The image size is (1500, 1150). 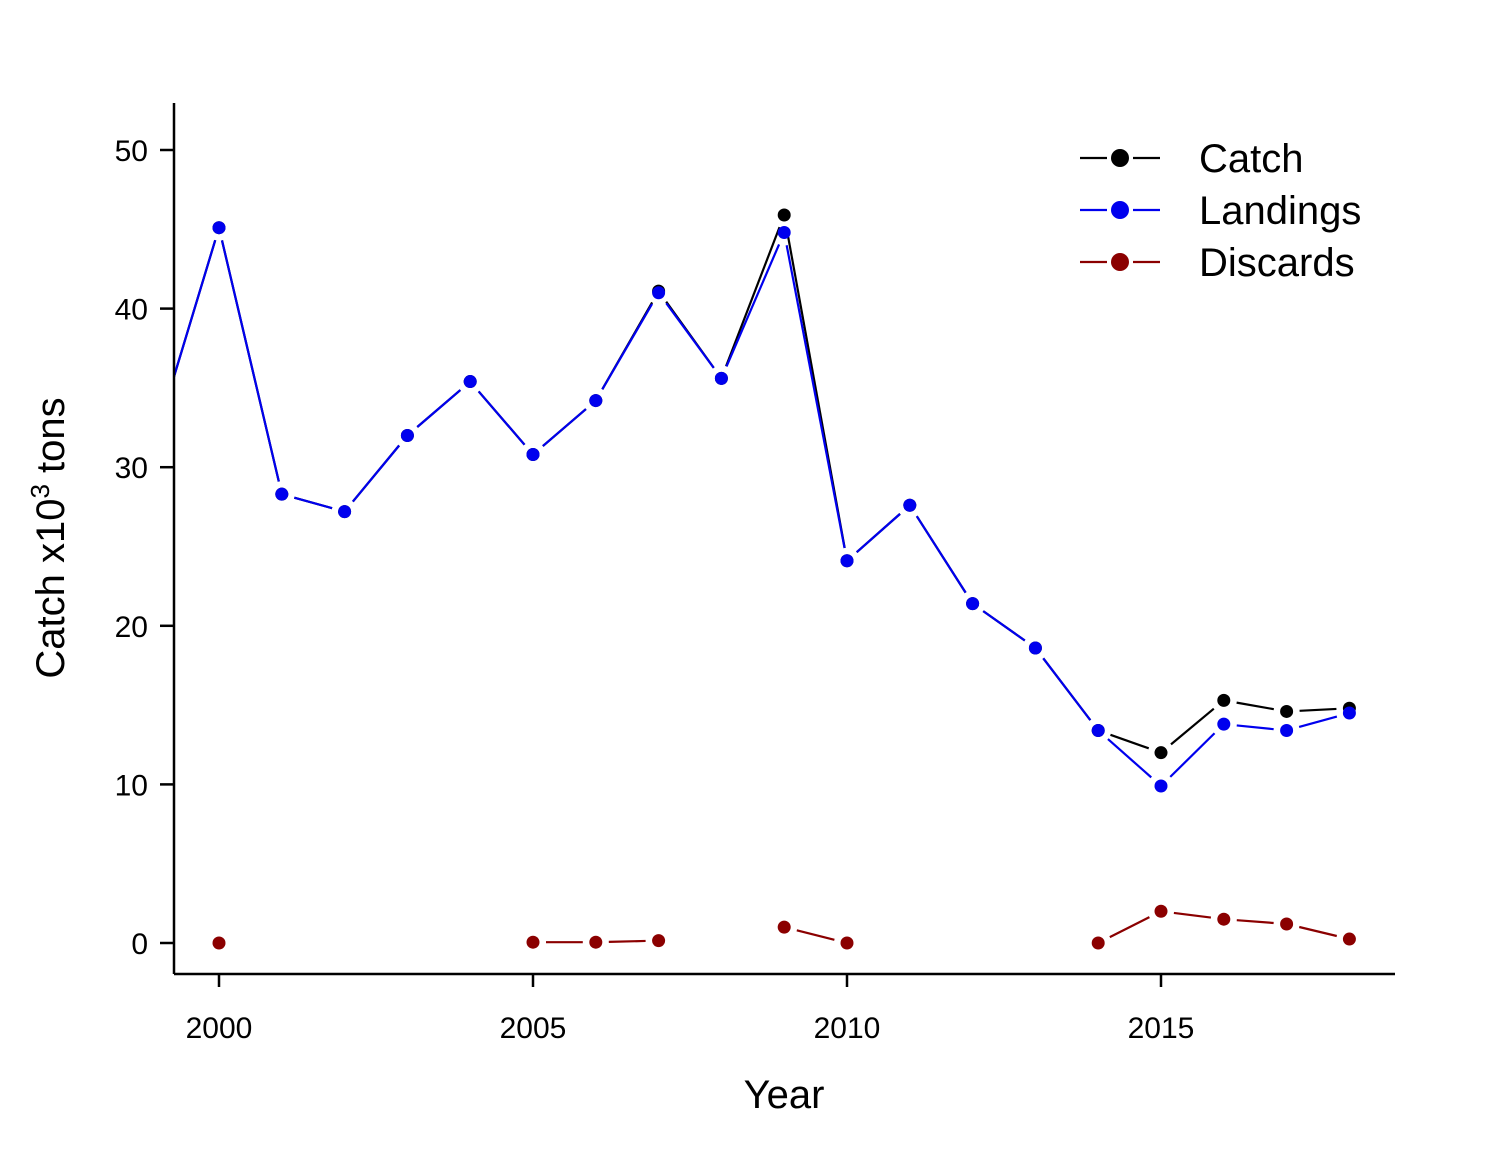 What do you see at coordinates (847, 1028) in the screenshot?
I see `x-tick-label: 2010` at bounding box center [847, 1028].